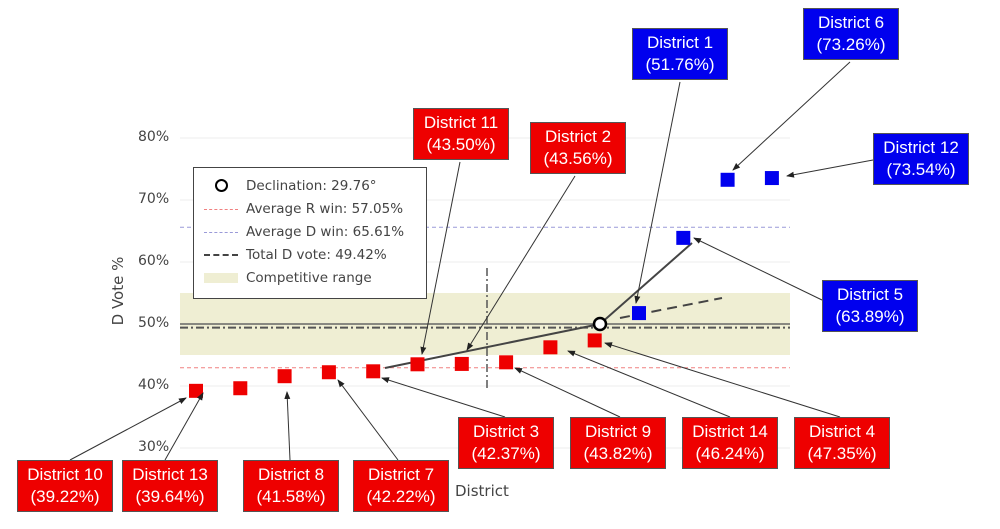 This screenshot has width=1000, height=529. I want to click on legend-text: Competitive range, so click(309, 278).